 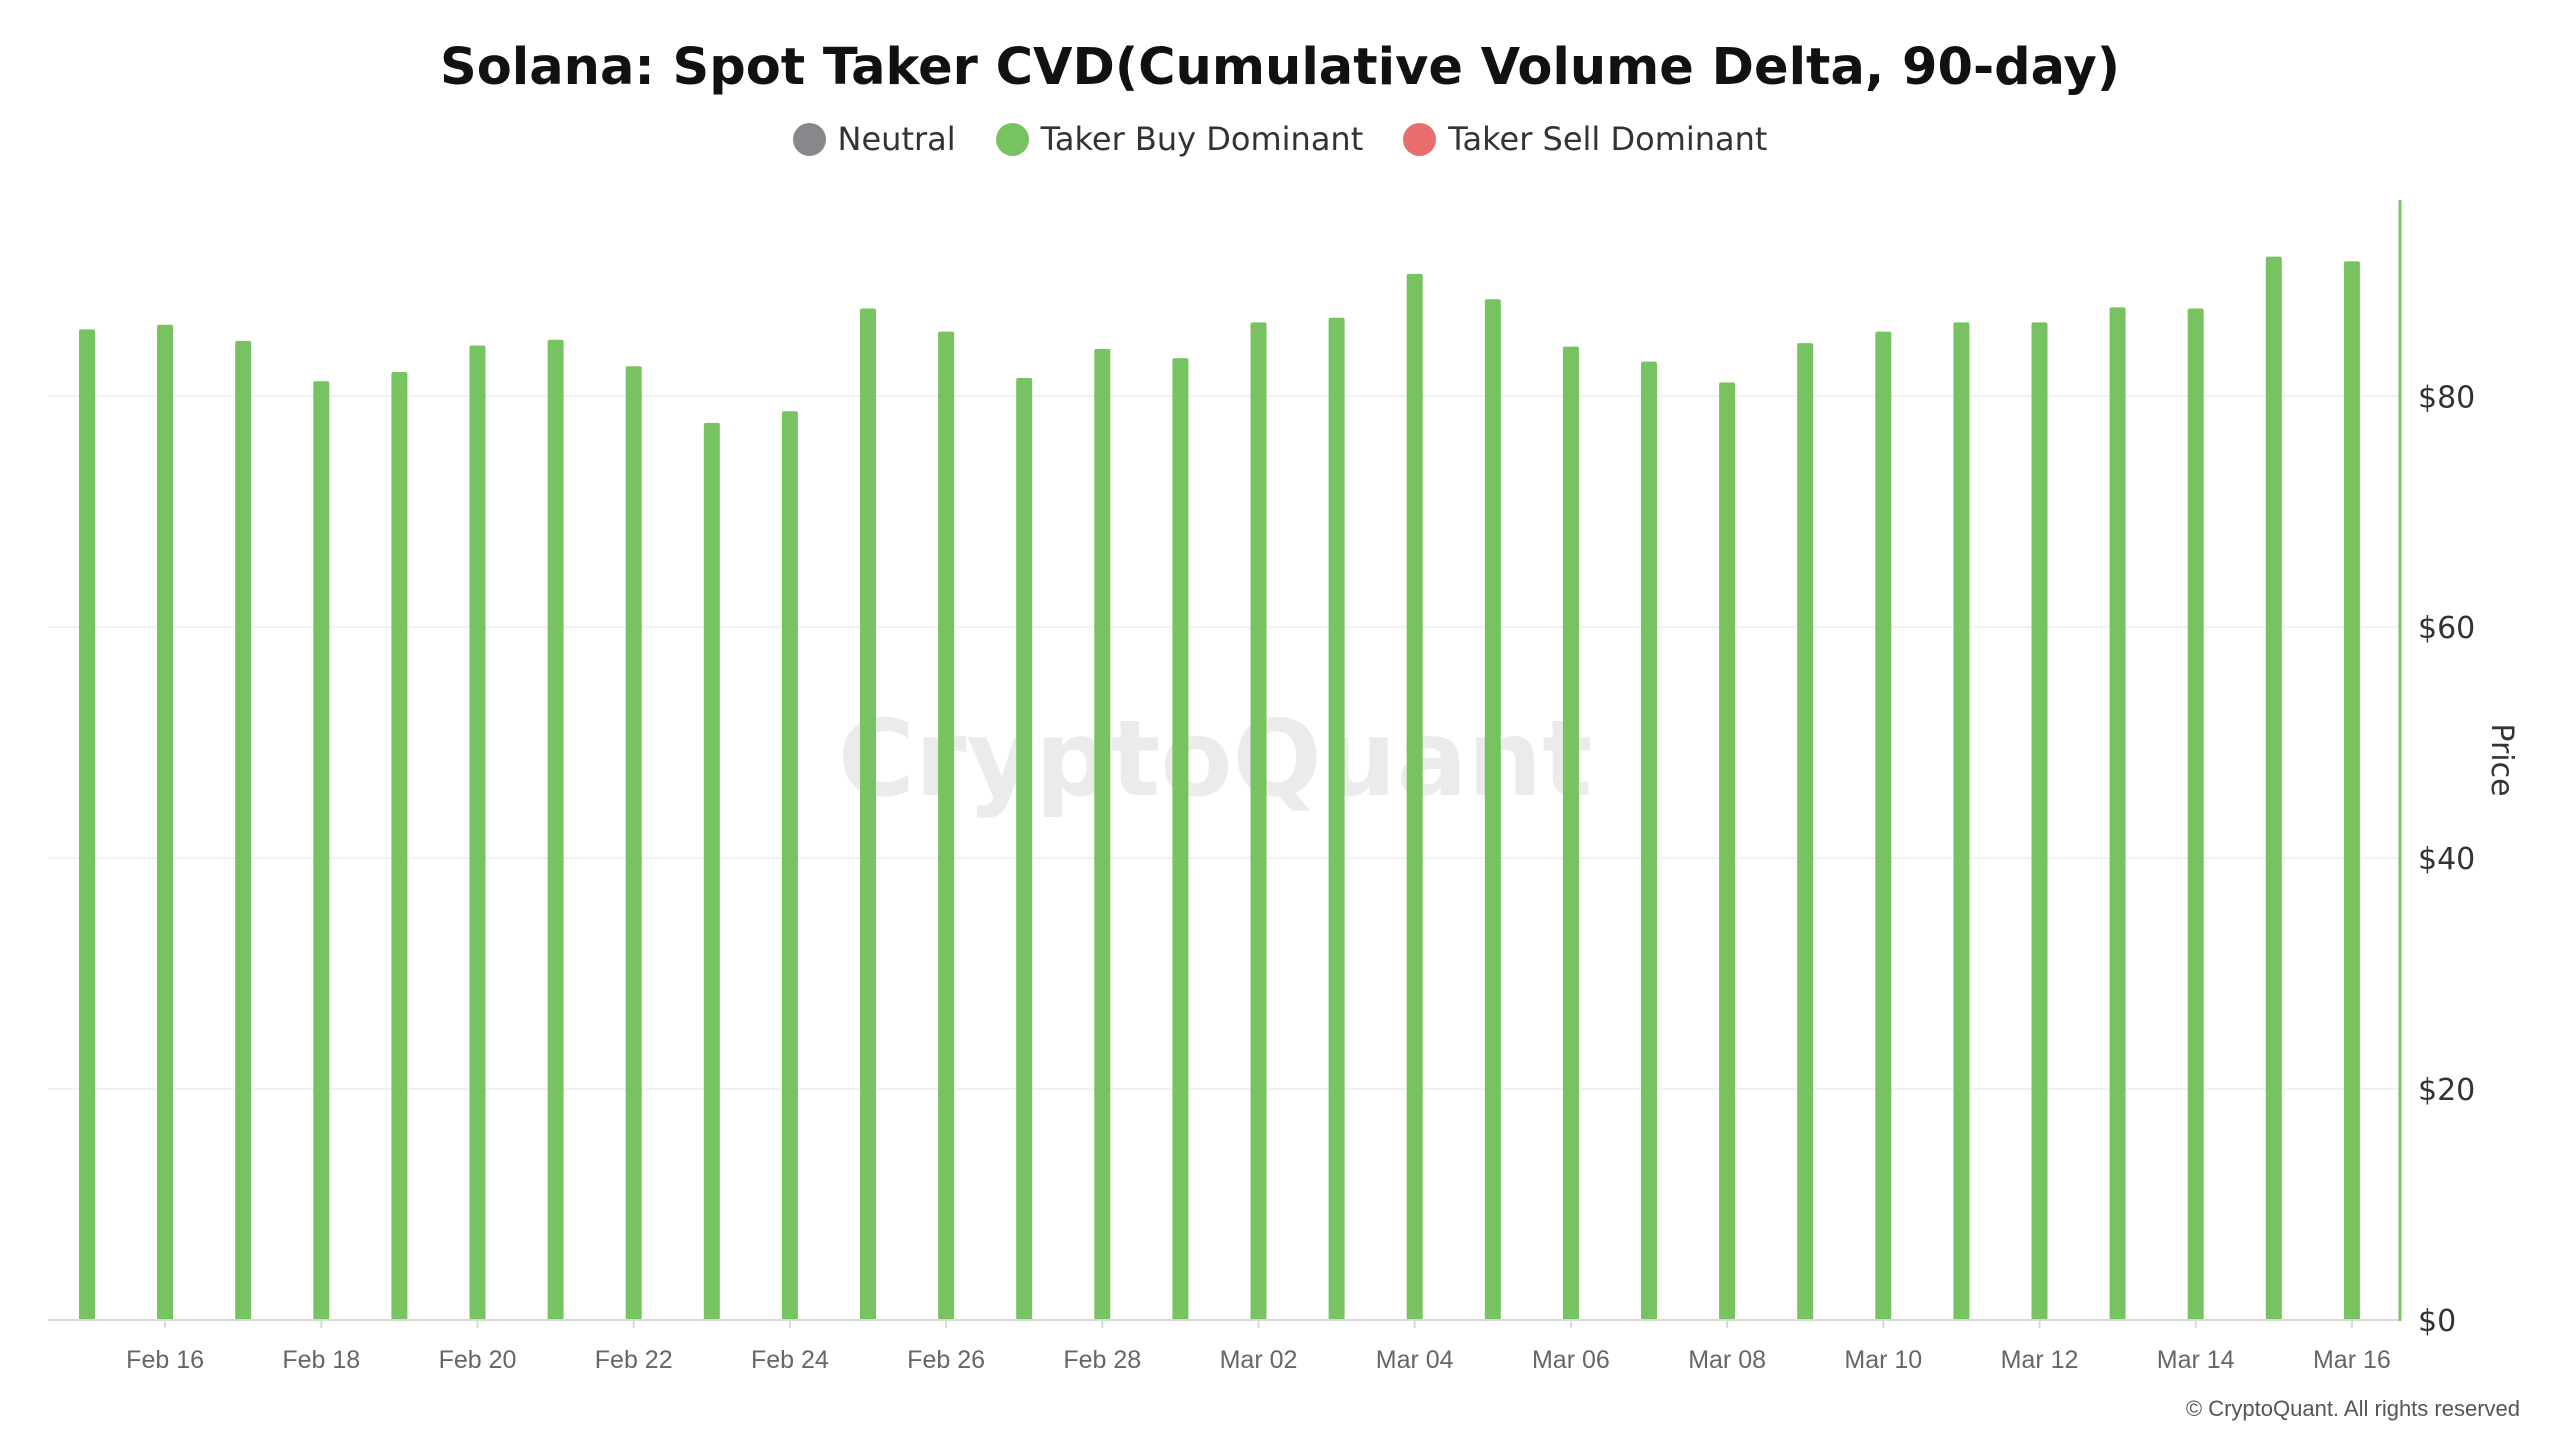 I want to click on watermark: CryptoQuant, so click(x=1215, y=759).